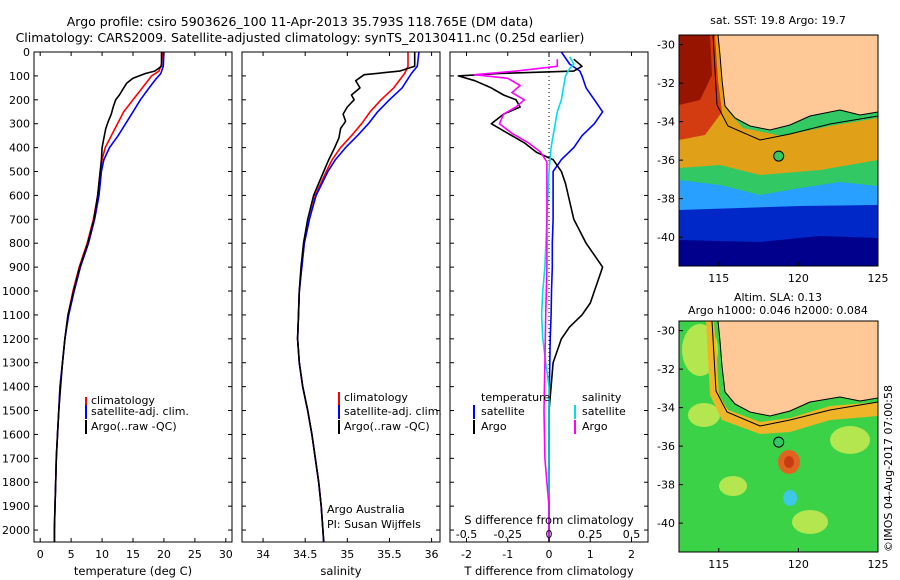 This screenshot has height=580, width=900. Describe the element at coordinates (16, 434) in the screenshot. I see `depth-tick-label: 1600` at that location.